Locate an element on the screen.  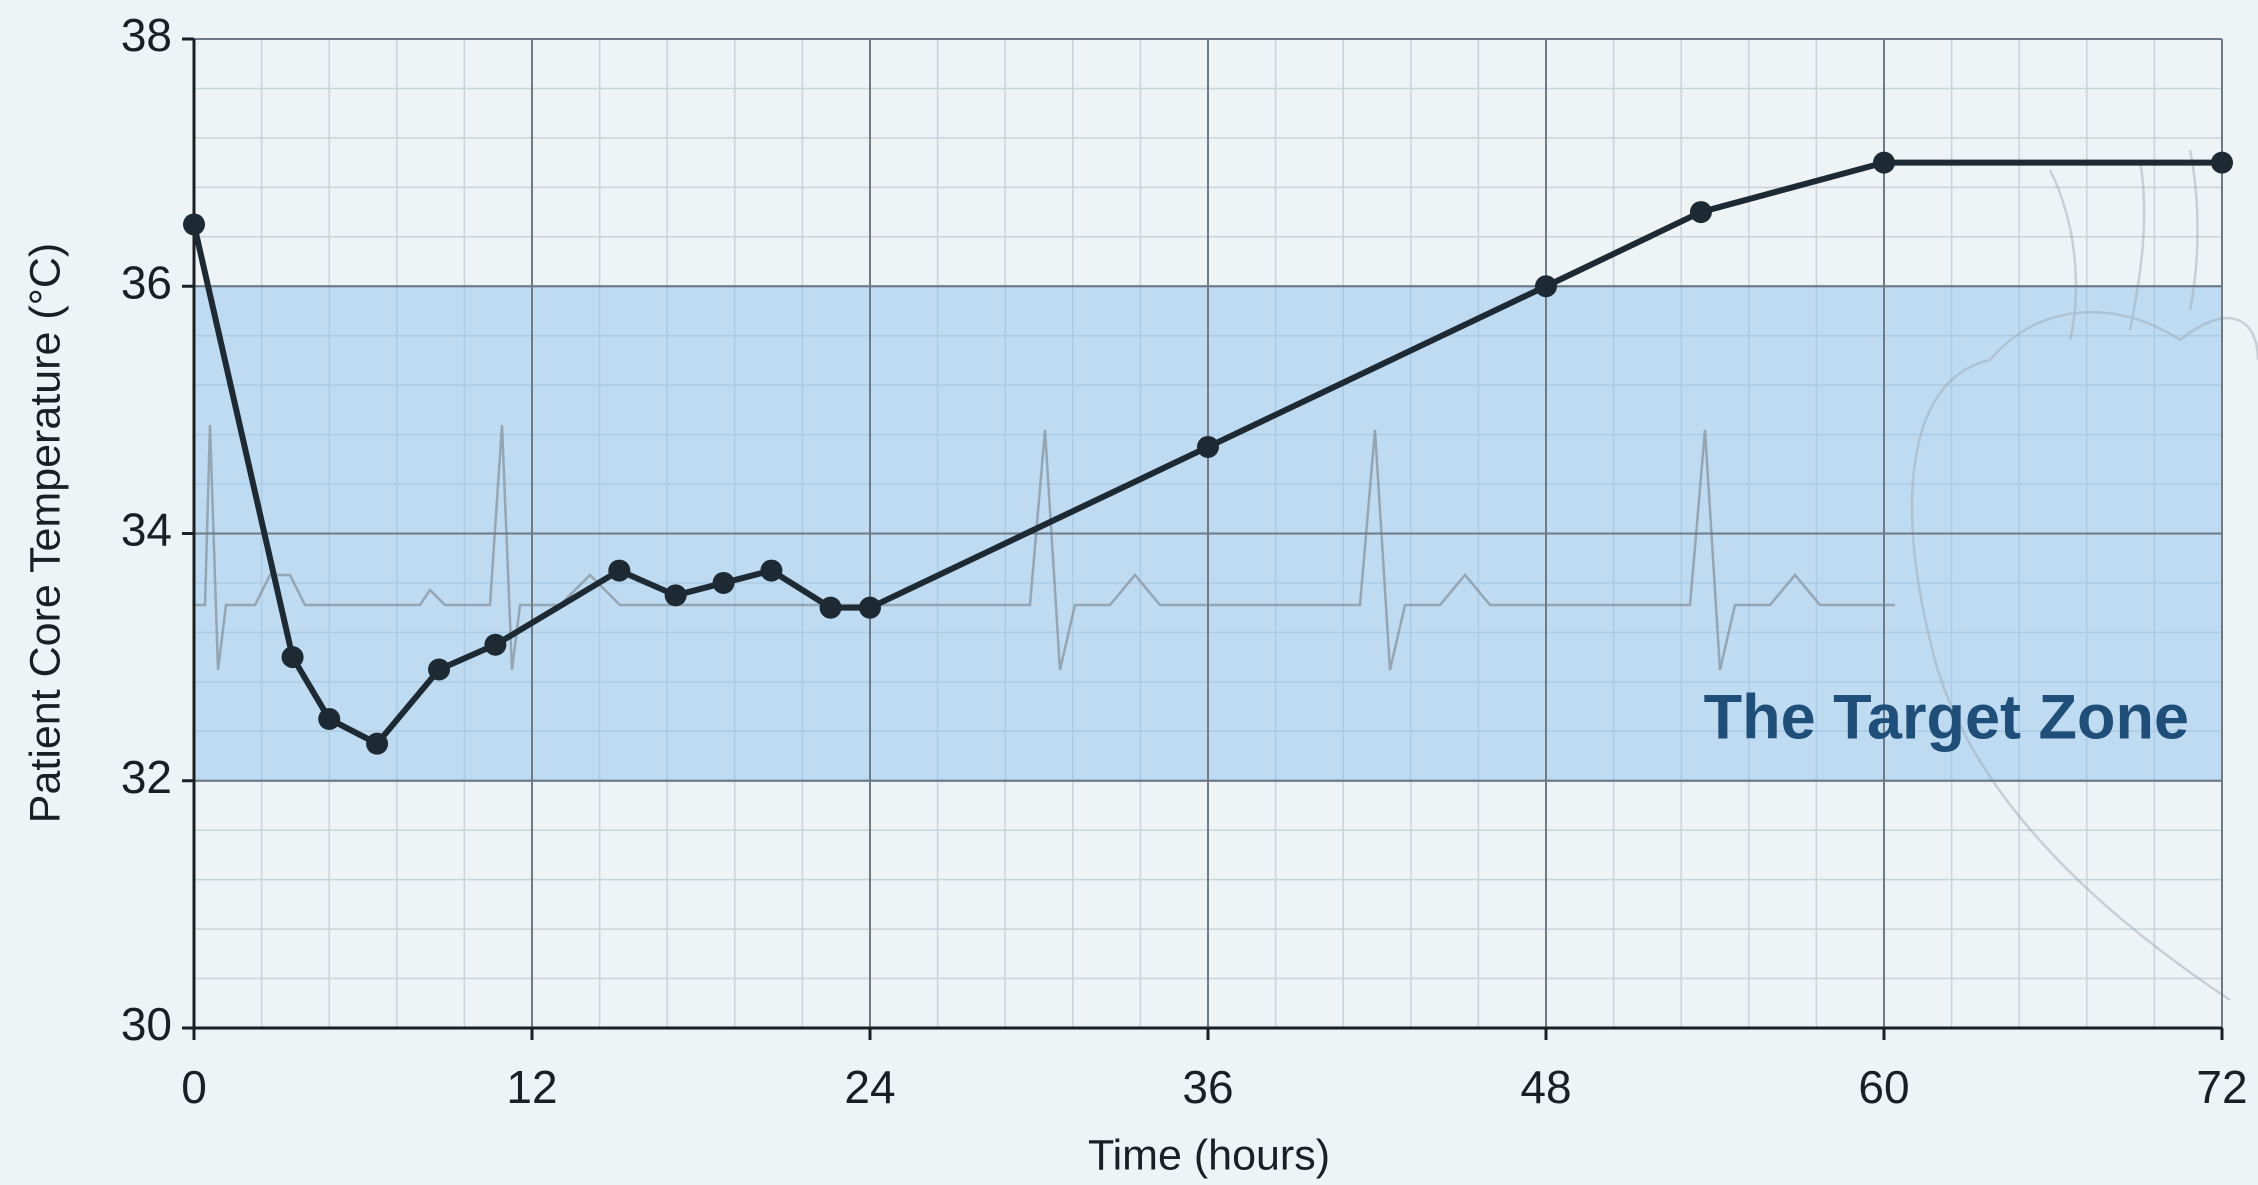
y-axis-title: Patient Core Temperature (°C) is located at coordinates (45, 533).